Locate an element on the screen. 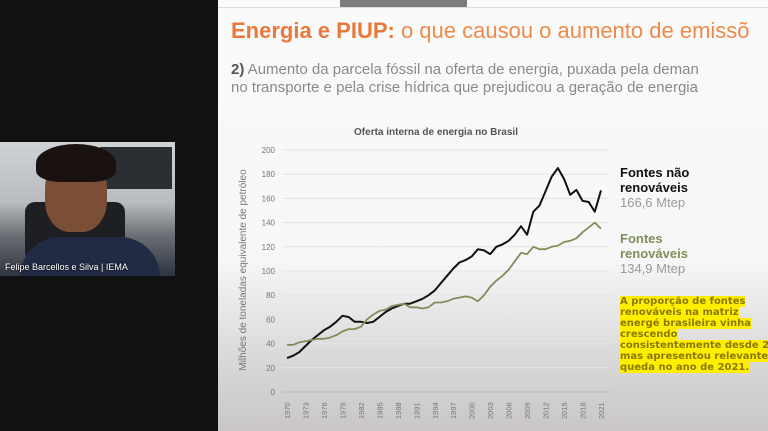 This screenshot has width=768, height=431. title-rest: o que causou o aumento de emissõ is located at coordinates (572, 30).